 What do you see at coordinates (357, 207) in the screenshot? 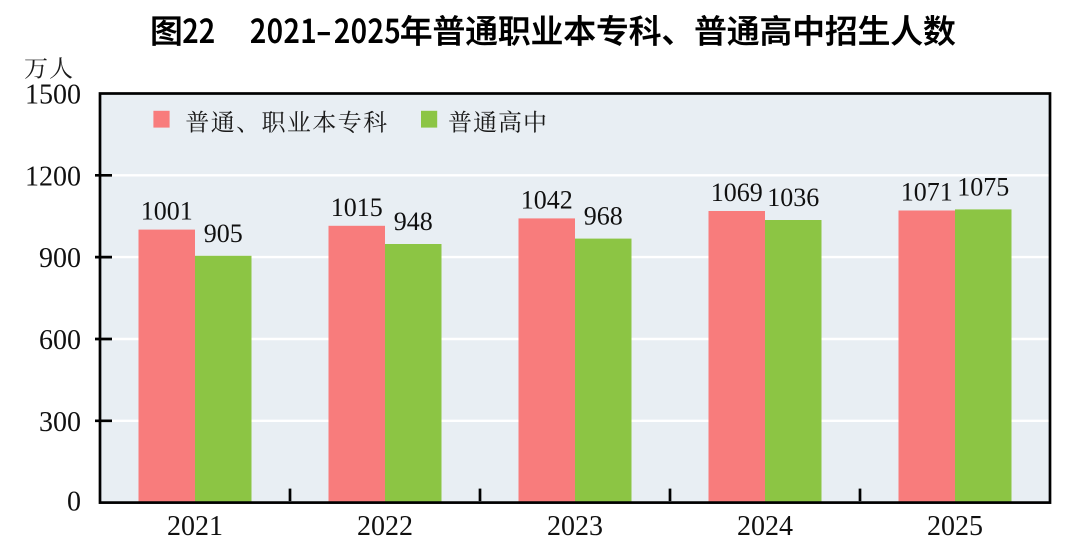
I see `svg-text: 1015` at bounding box center [357, 207].